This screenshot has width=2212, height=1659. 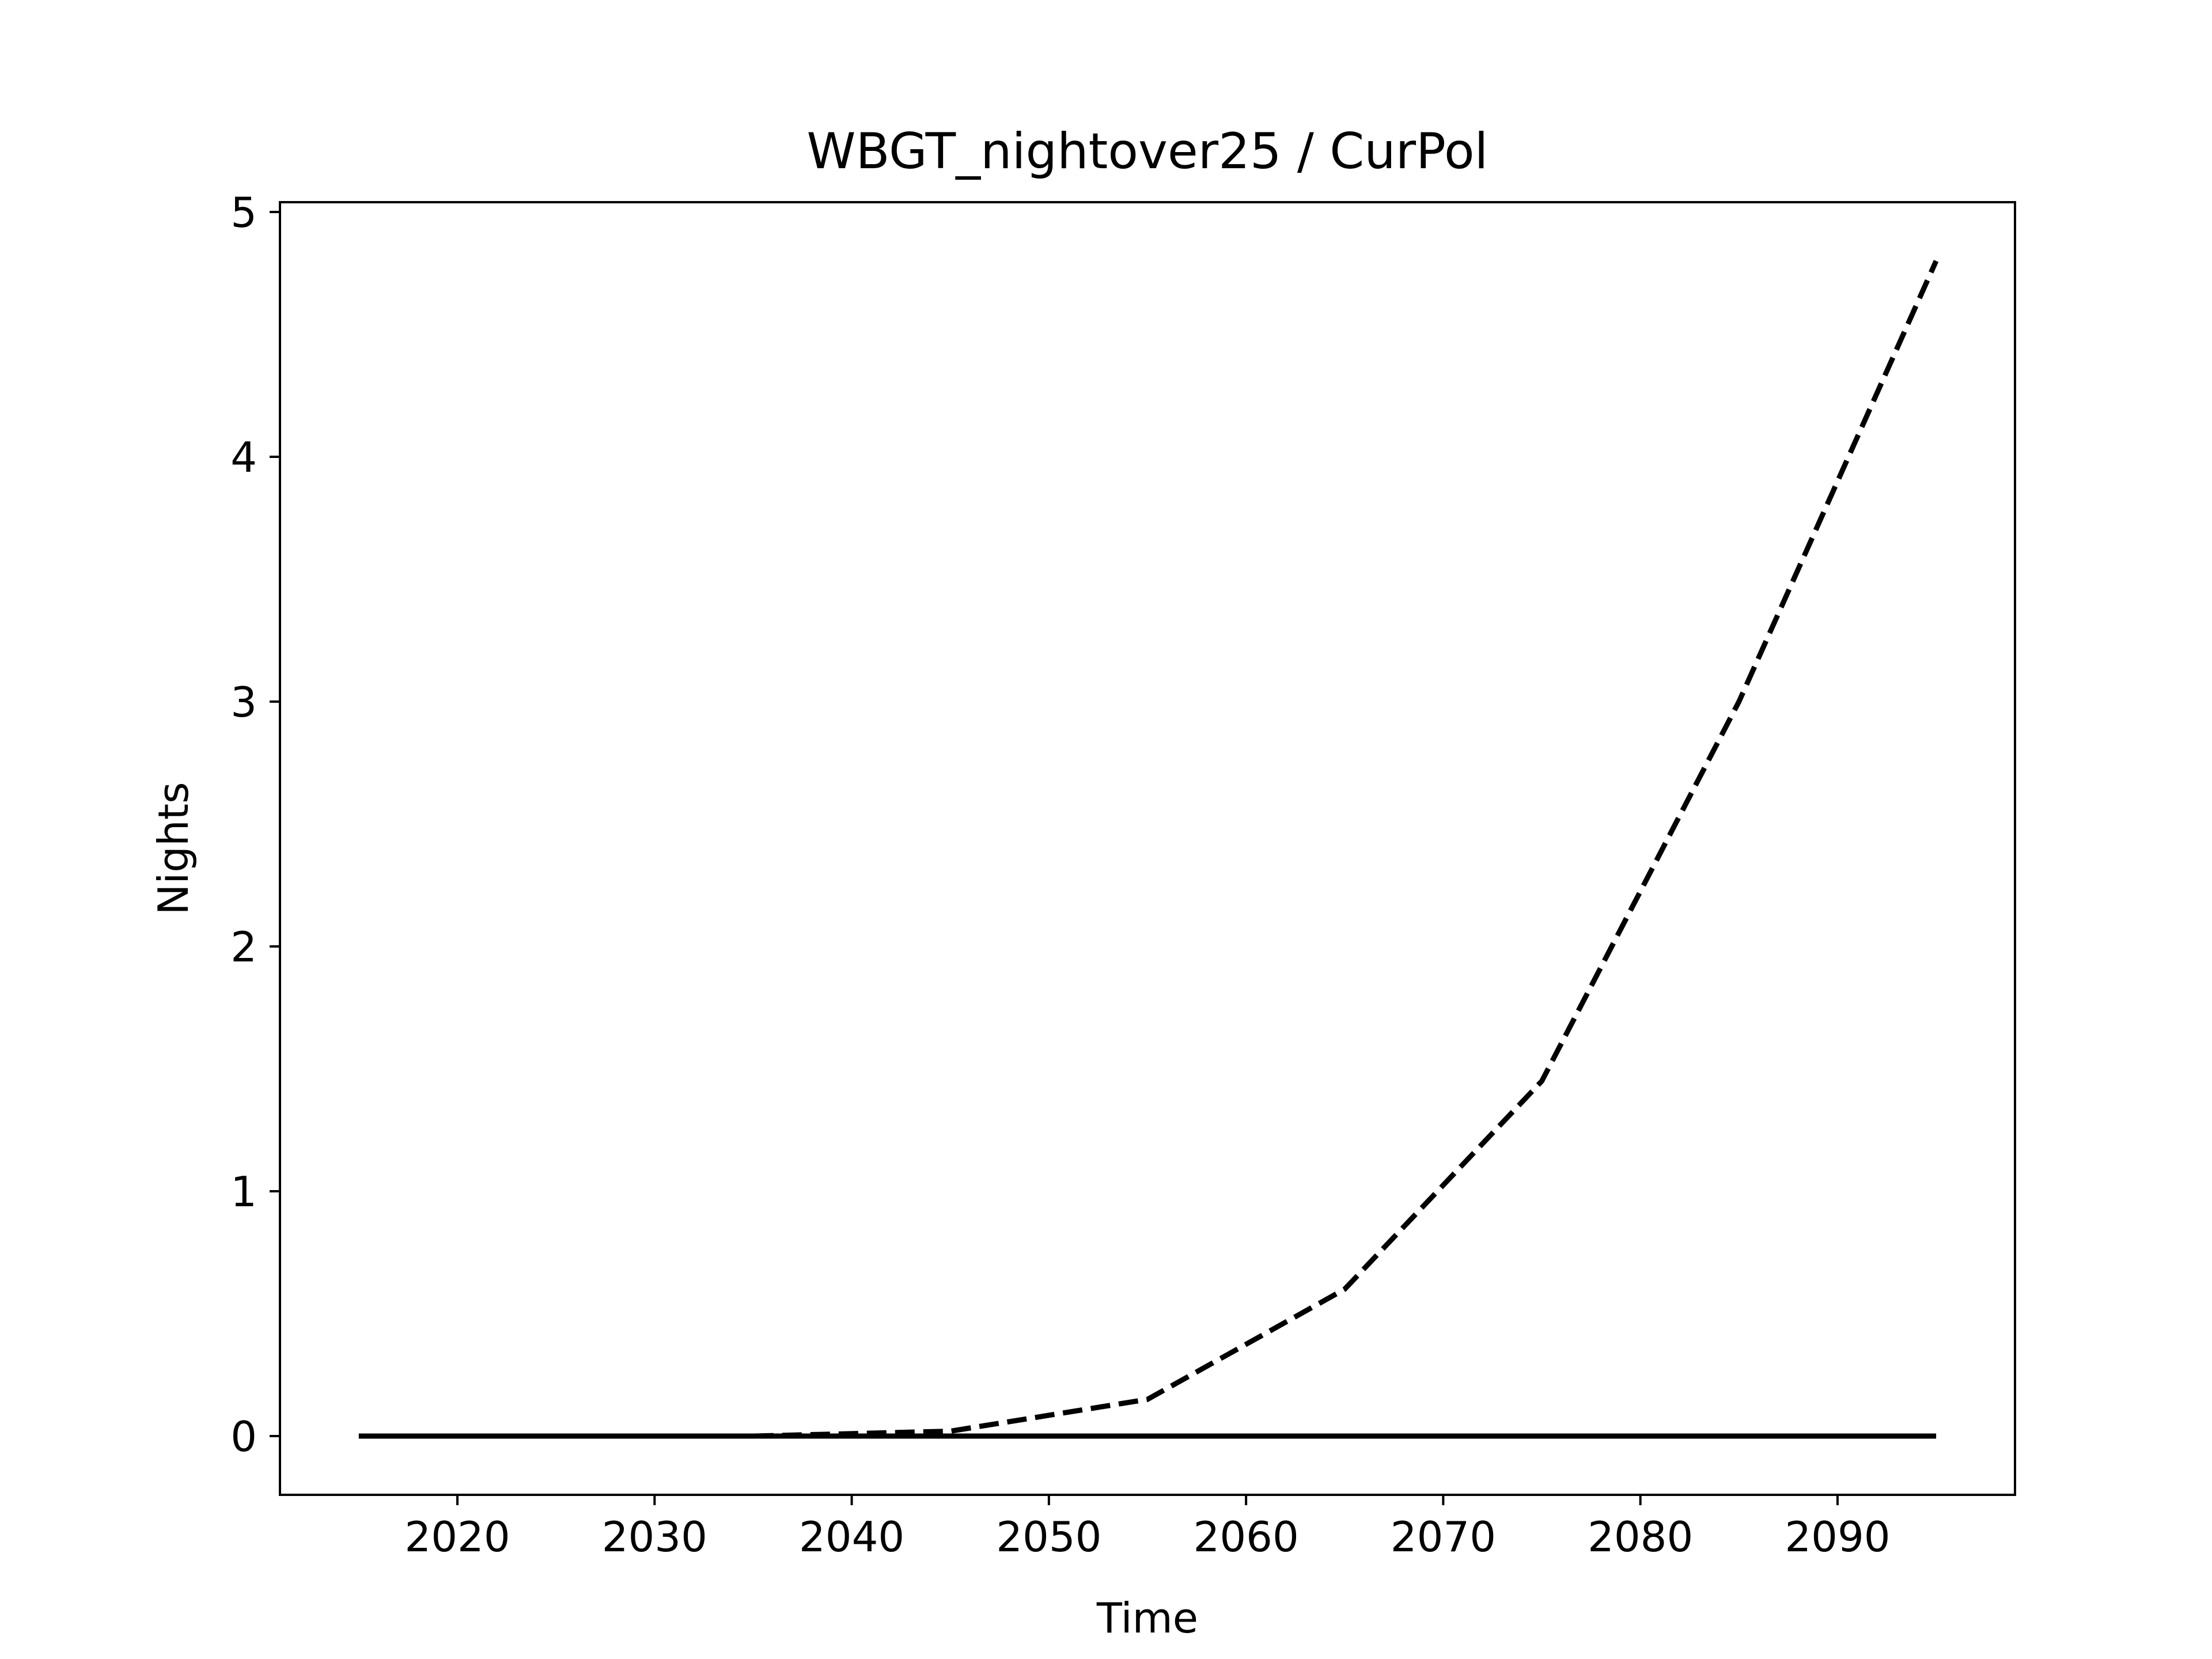 What do you see at coordinates (243, 1192) in the screenshot?
I see `y-tick-label: 1` at bounding box center [243, 1192].